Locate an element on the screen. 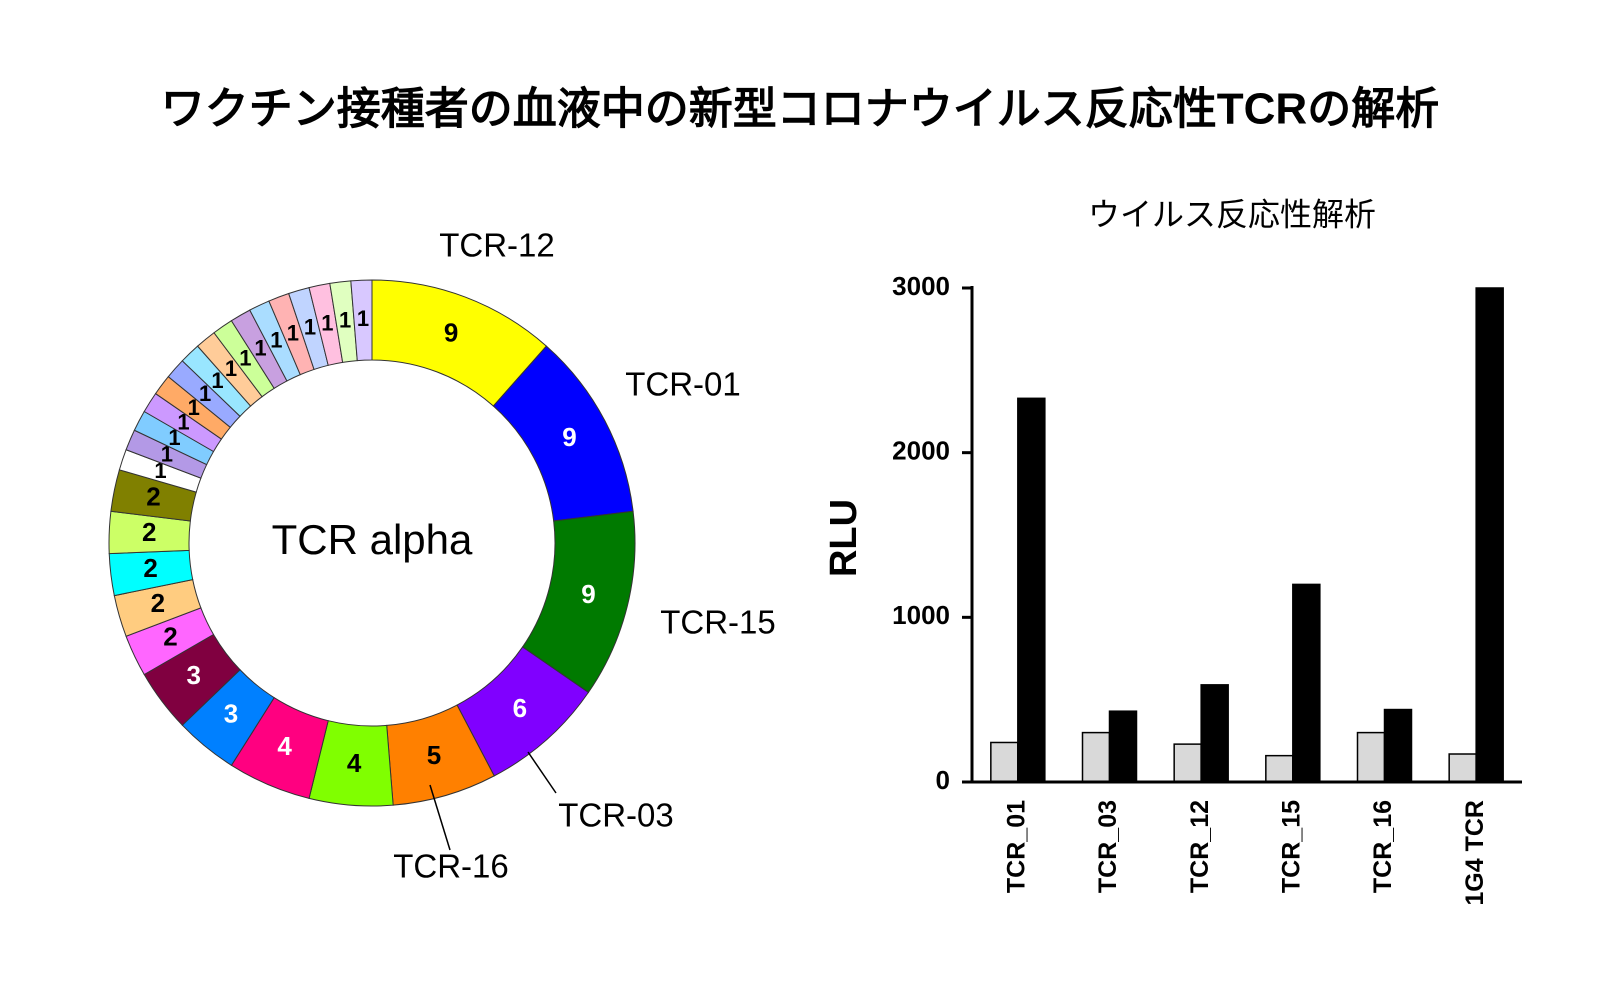 This screenshot has width=1600, height=1000. segment-category-label: TCR-16 is located at coordinates (451, 866).